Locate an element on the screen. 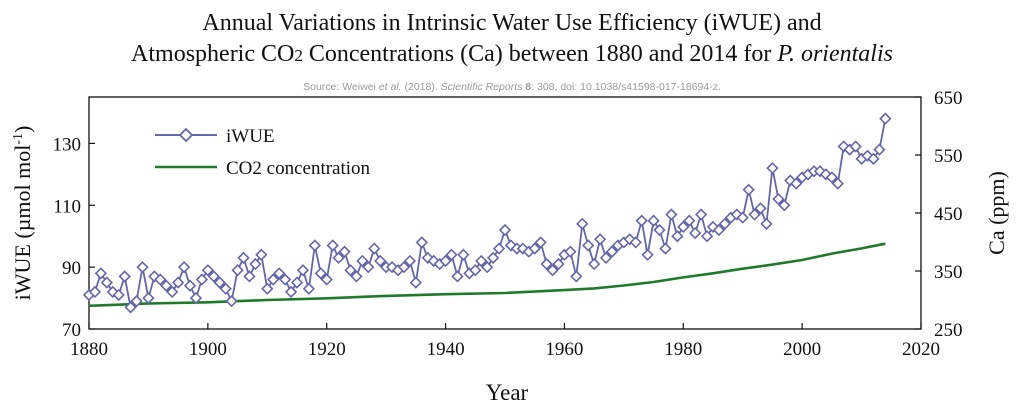 The width and height of the screenshot is (1024, 419). source-prefix: Source: Weiwei is located at coordinates (341, 87).